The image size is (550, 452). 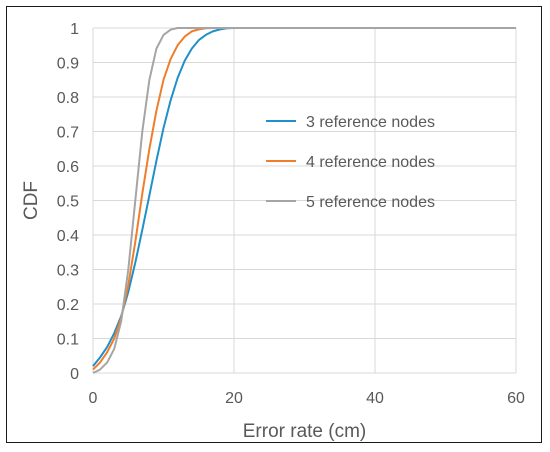 What do you see at coordinates (68, 133) in the screenshot?
I see `y-tick-label: 0.7` at bounding box center [68, 133].